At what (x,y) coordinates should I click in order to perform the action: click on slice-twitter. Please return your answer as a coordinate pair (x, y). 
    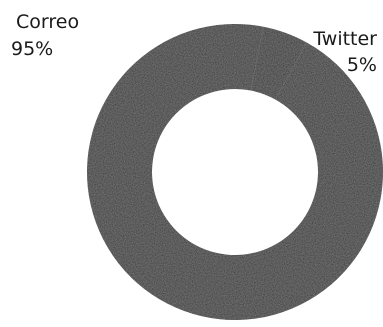
    Looking at the image, I should click on (278, 63).